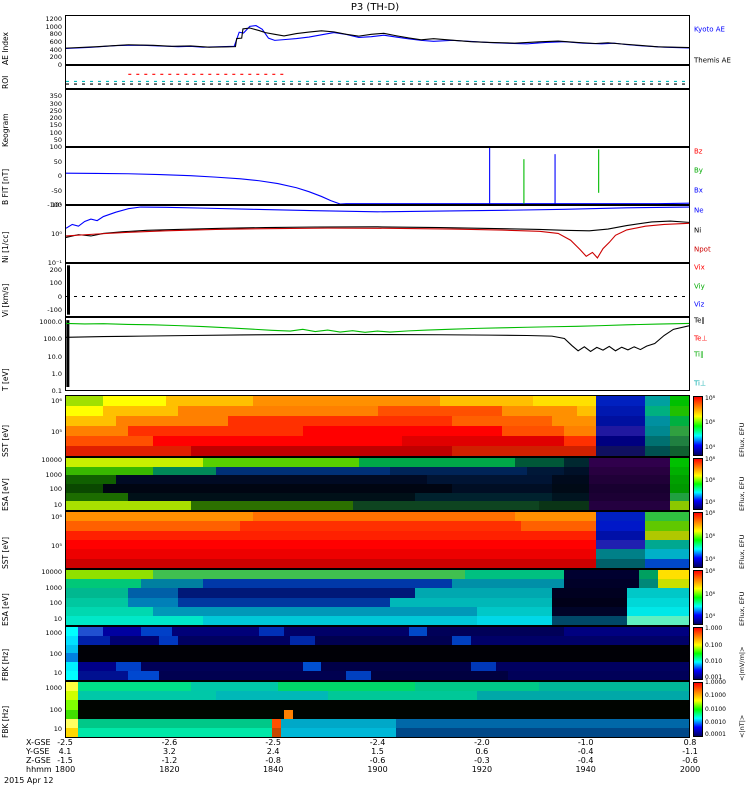  What do you see at coordinates (32, 176) in the screenshot?
I see `bfit-y-axis: B FIT [nT] 100 50 0 -50 -100` at bounding box center [32, 176].